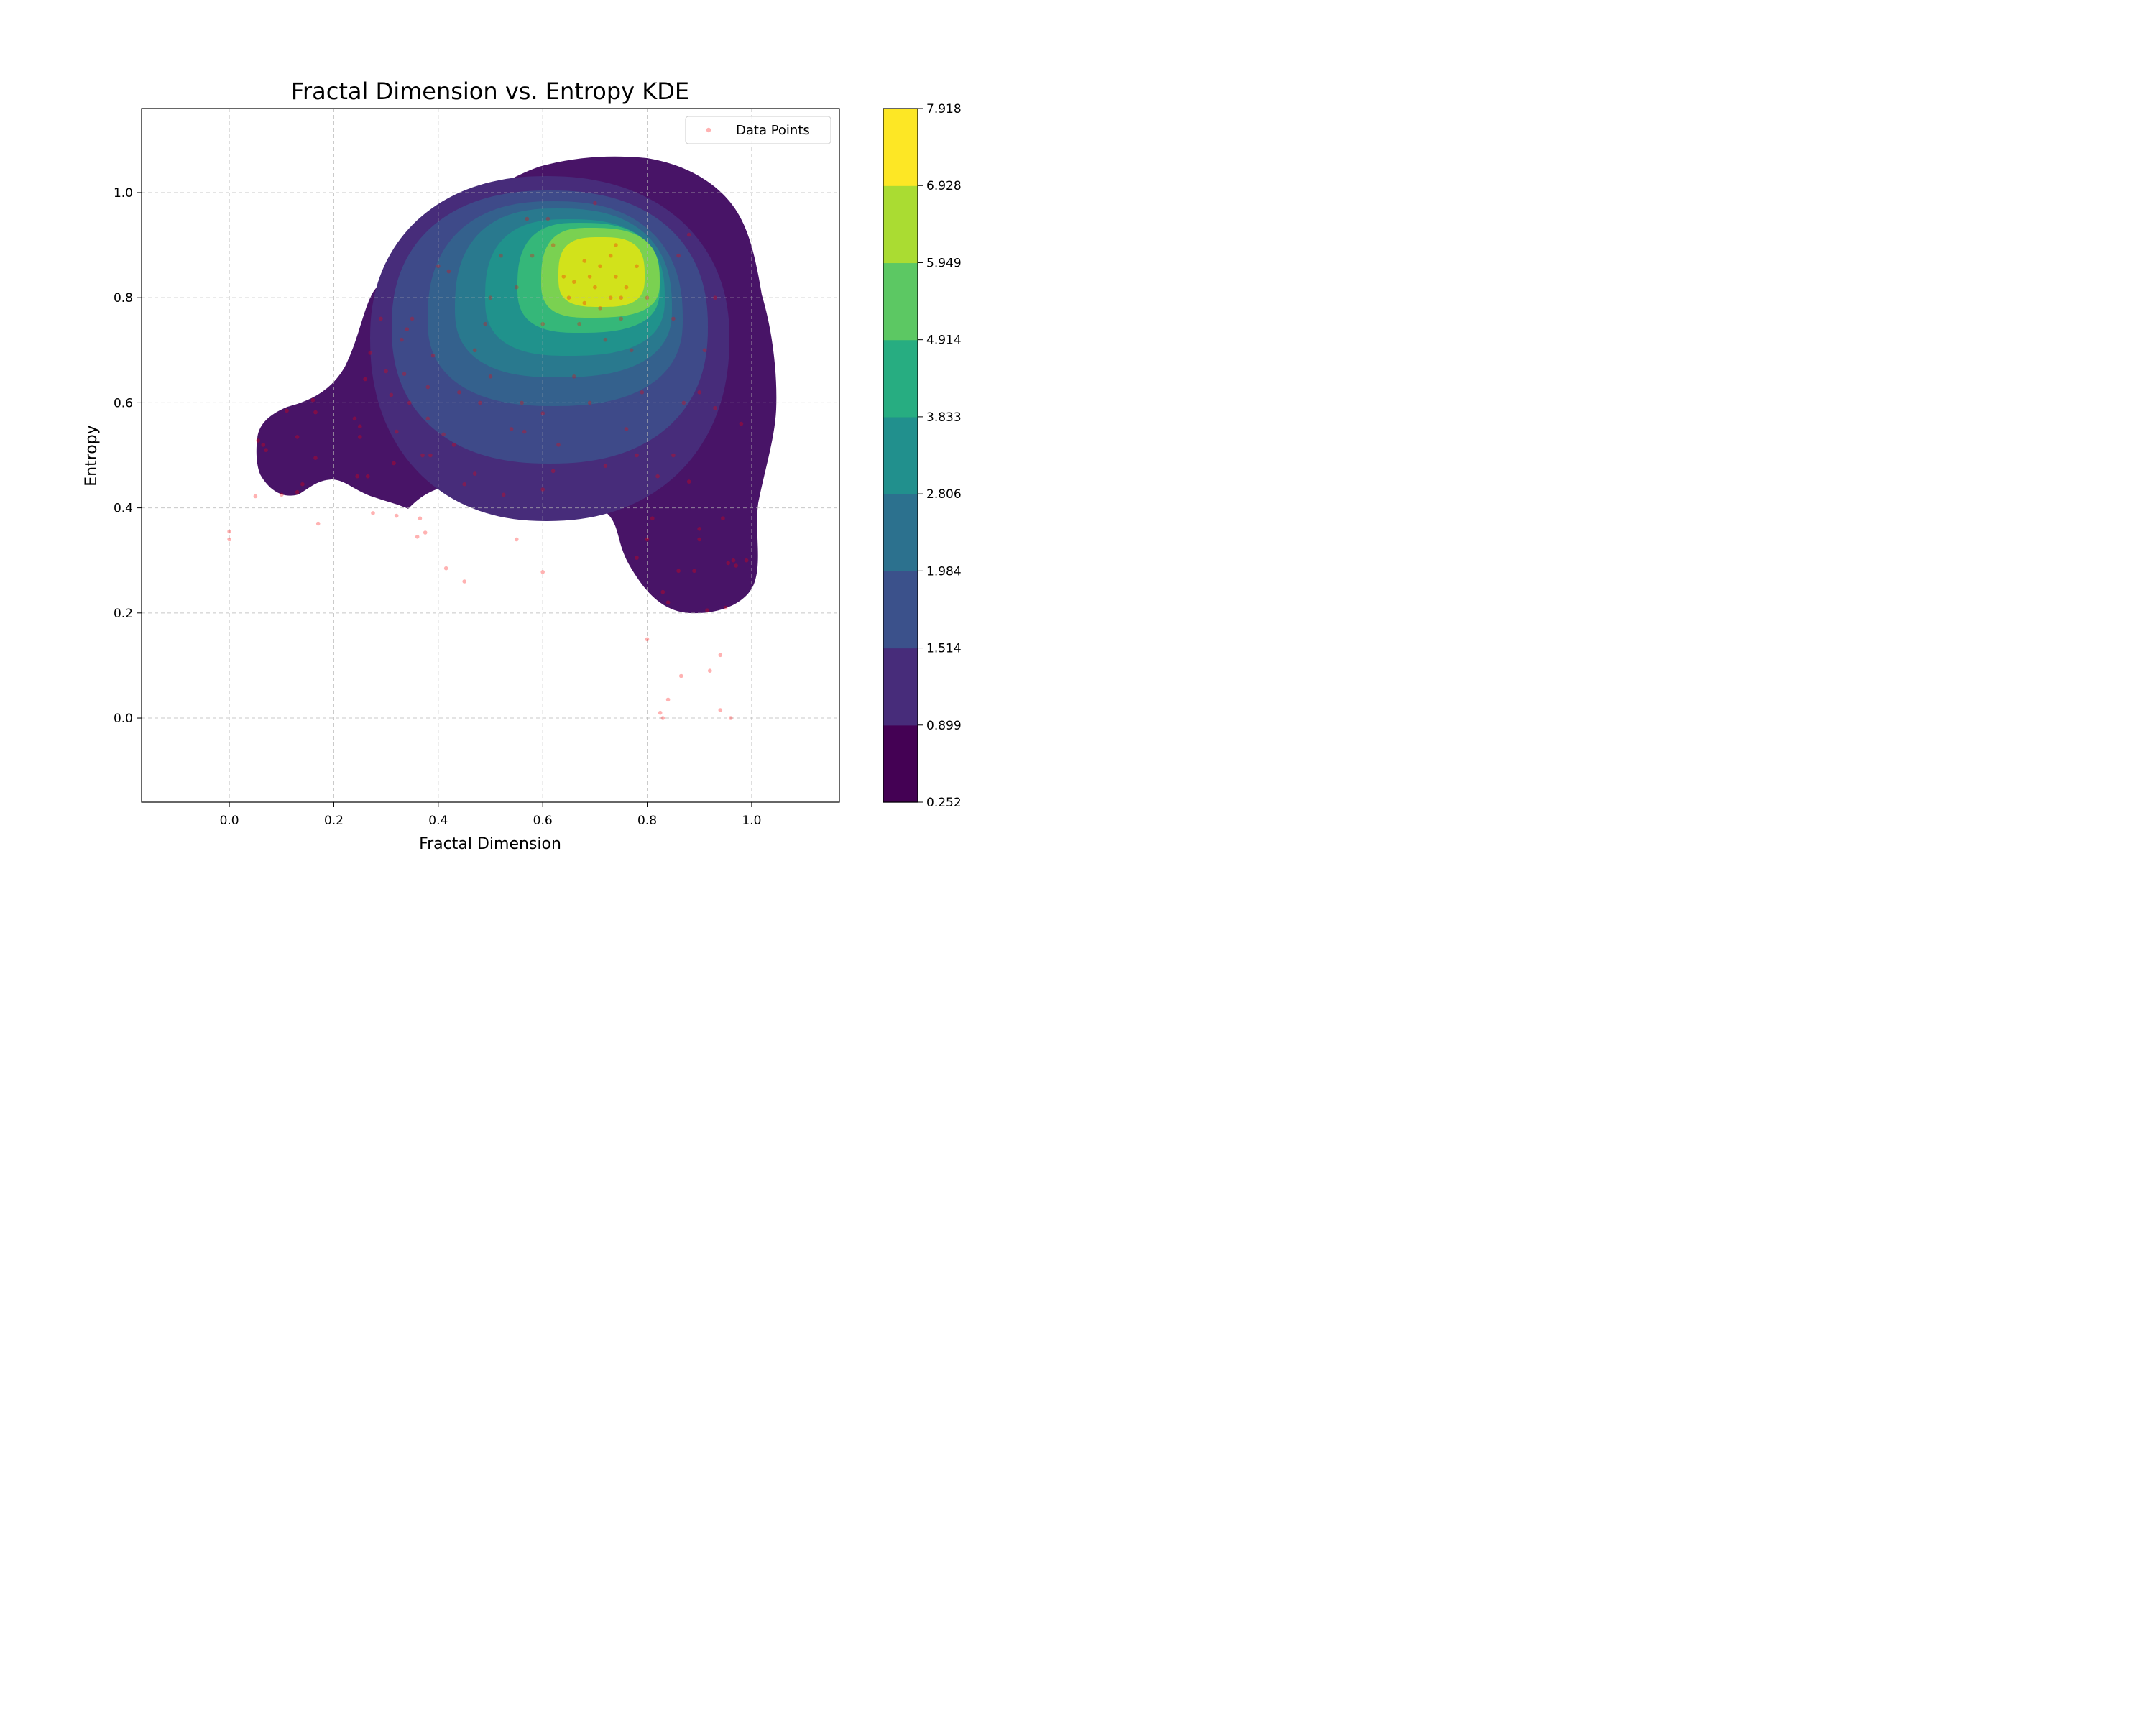 This screenshot has width=2156, height=1725. What do you see at coordinates (944, 186) in the screenshot?
I see `colorbar-tick-label: 6.928` at bounding box center [944, 186].